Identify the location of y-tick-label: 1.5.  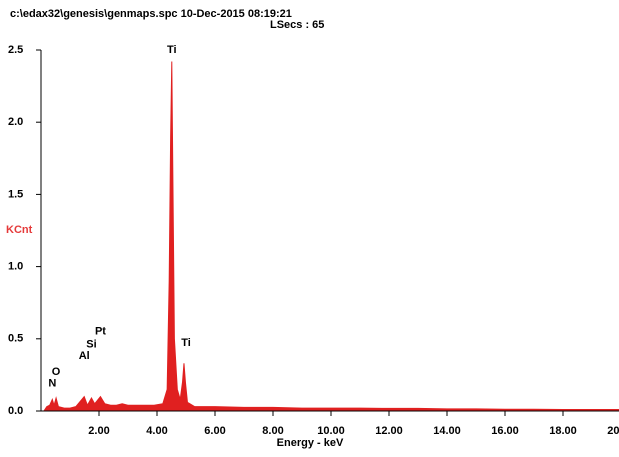
(15, 194).